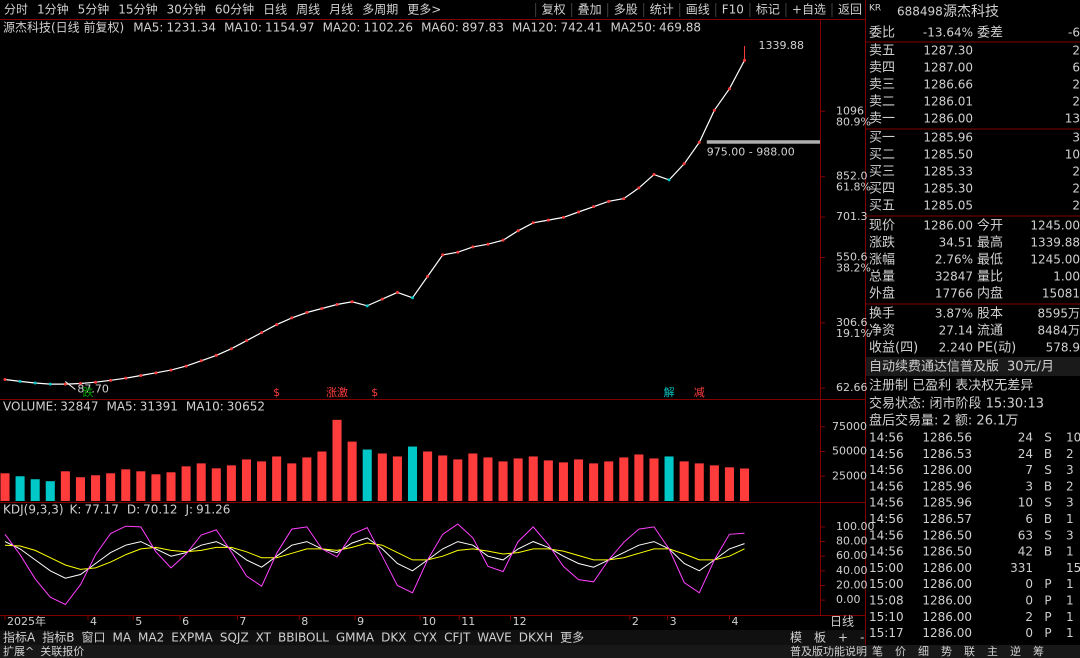 The width and height of the screenshot is (1080, 658). I want to click on template-tool: +, so click(843, 638).